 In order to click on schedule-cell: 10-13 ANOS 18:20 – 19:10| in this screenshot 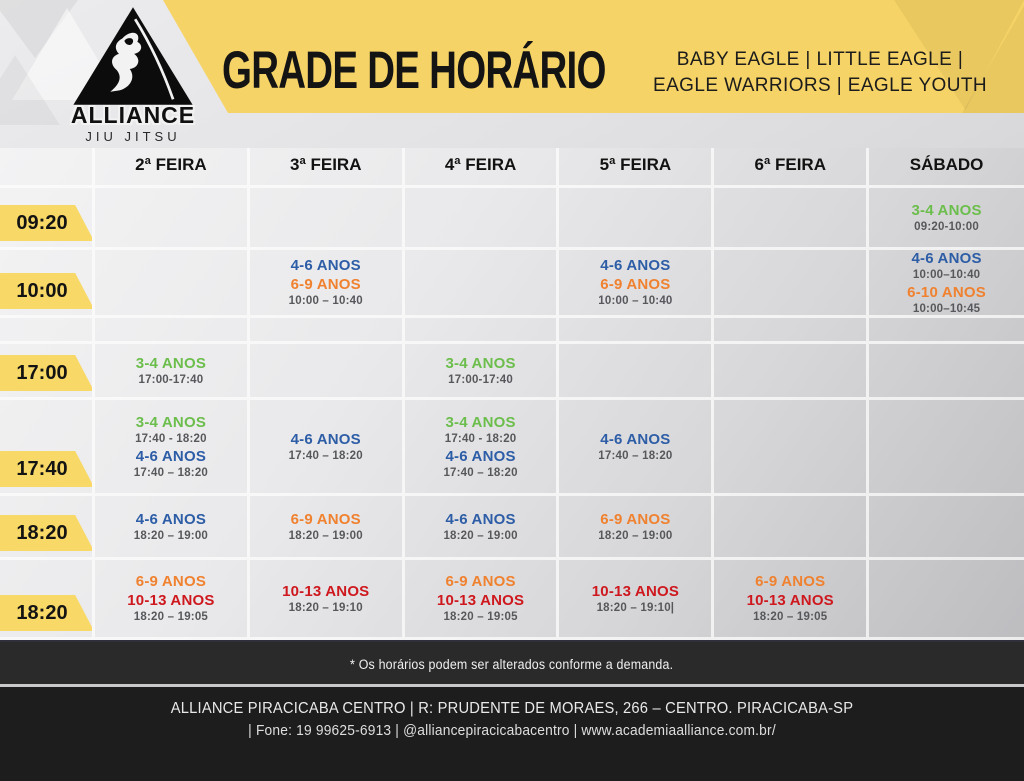, I will do `click(637, 600)`.